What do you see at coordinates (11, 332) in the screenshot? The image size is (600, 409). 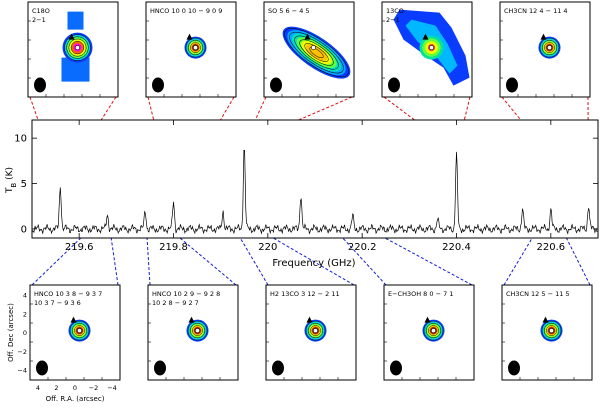 I see `map-y-axis-label: Off. Dec (arcsec)` at bounding box center [11, 332].